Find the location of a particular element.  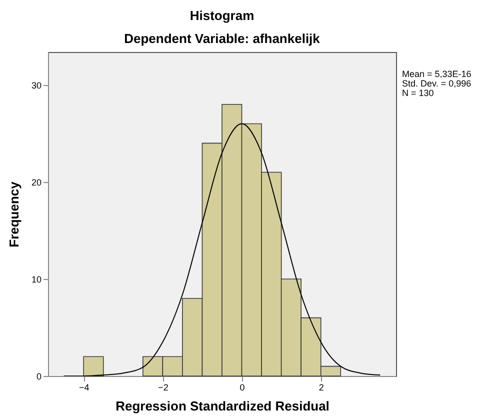

y-axis-title: Frequency is located at coordinates (14, 214).